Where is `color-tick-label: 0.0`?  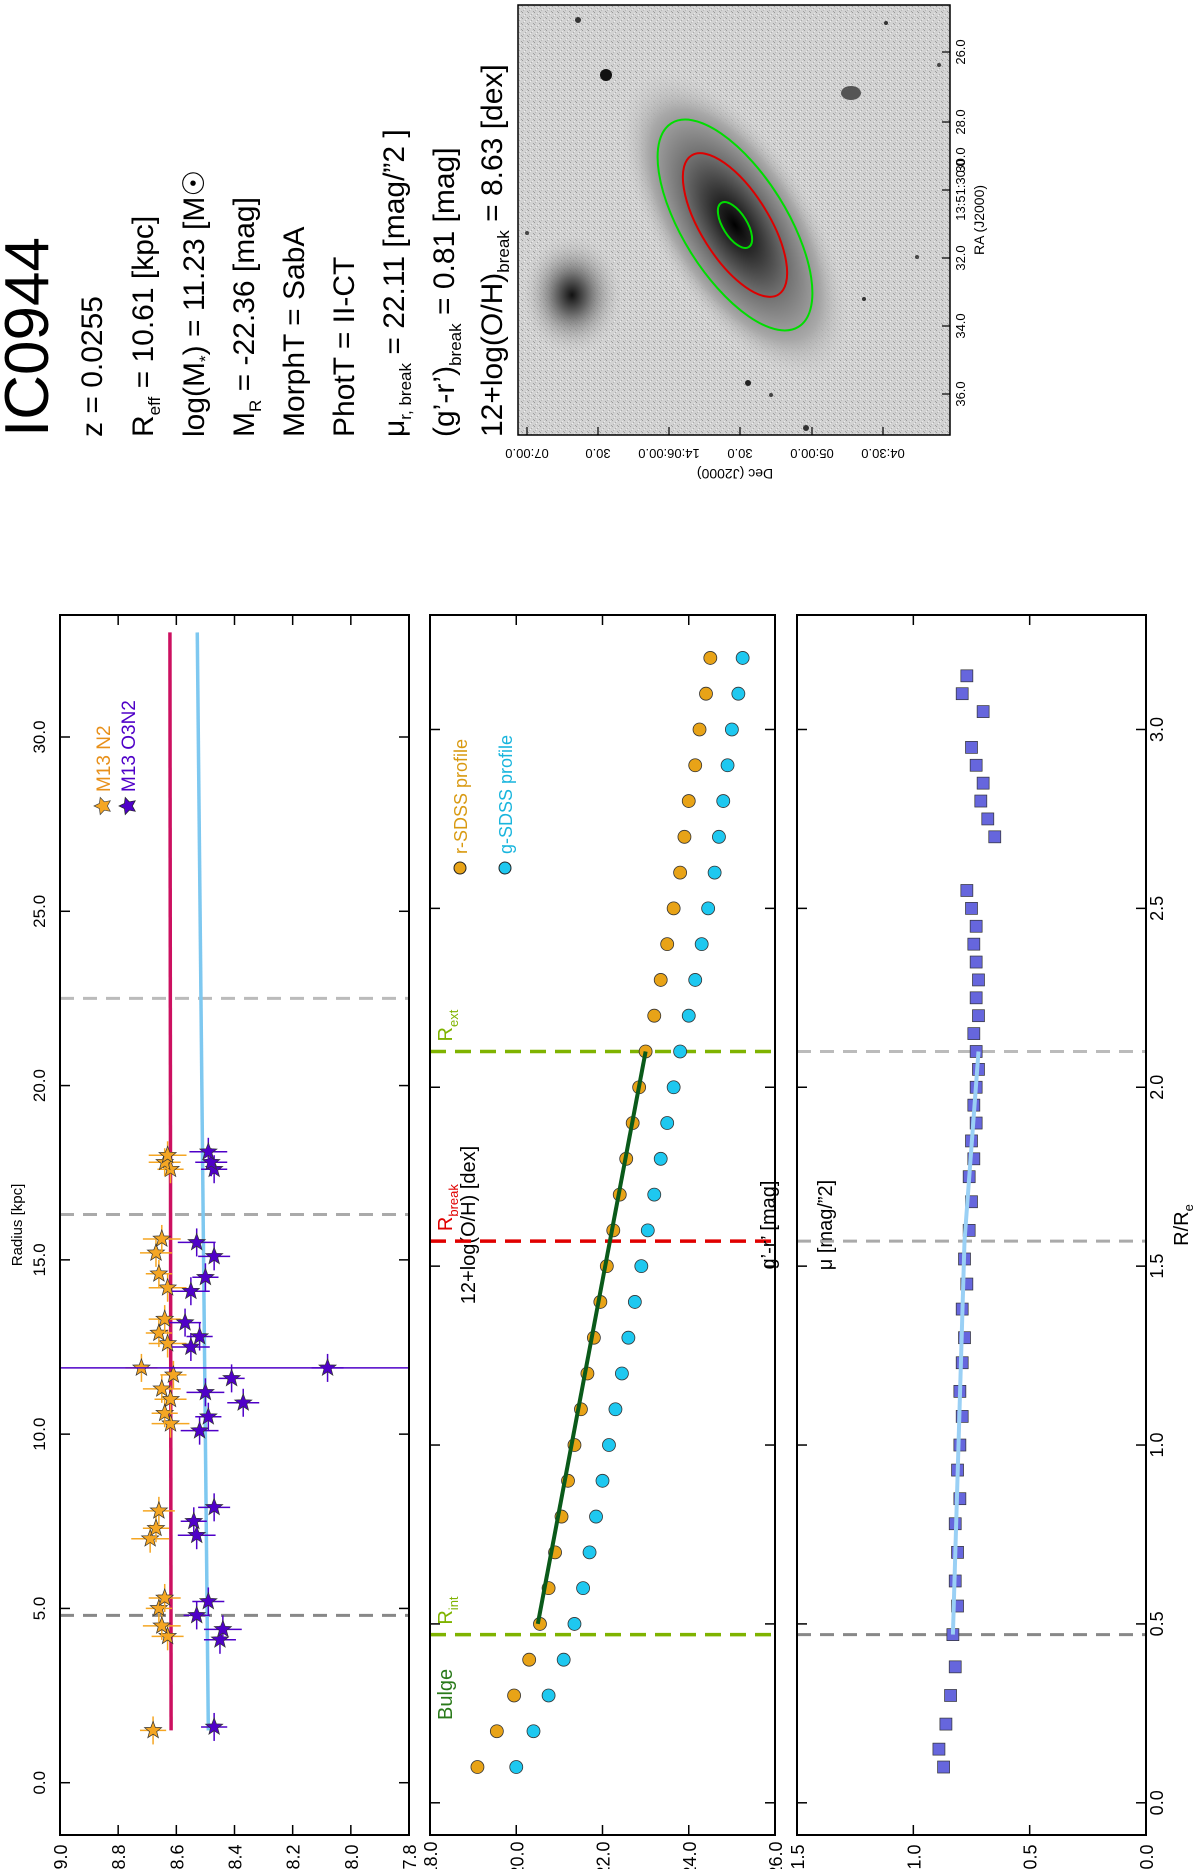
color-tick-label: 0.0 is located at coordinates (1147, 1856).